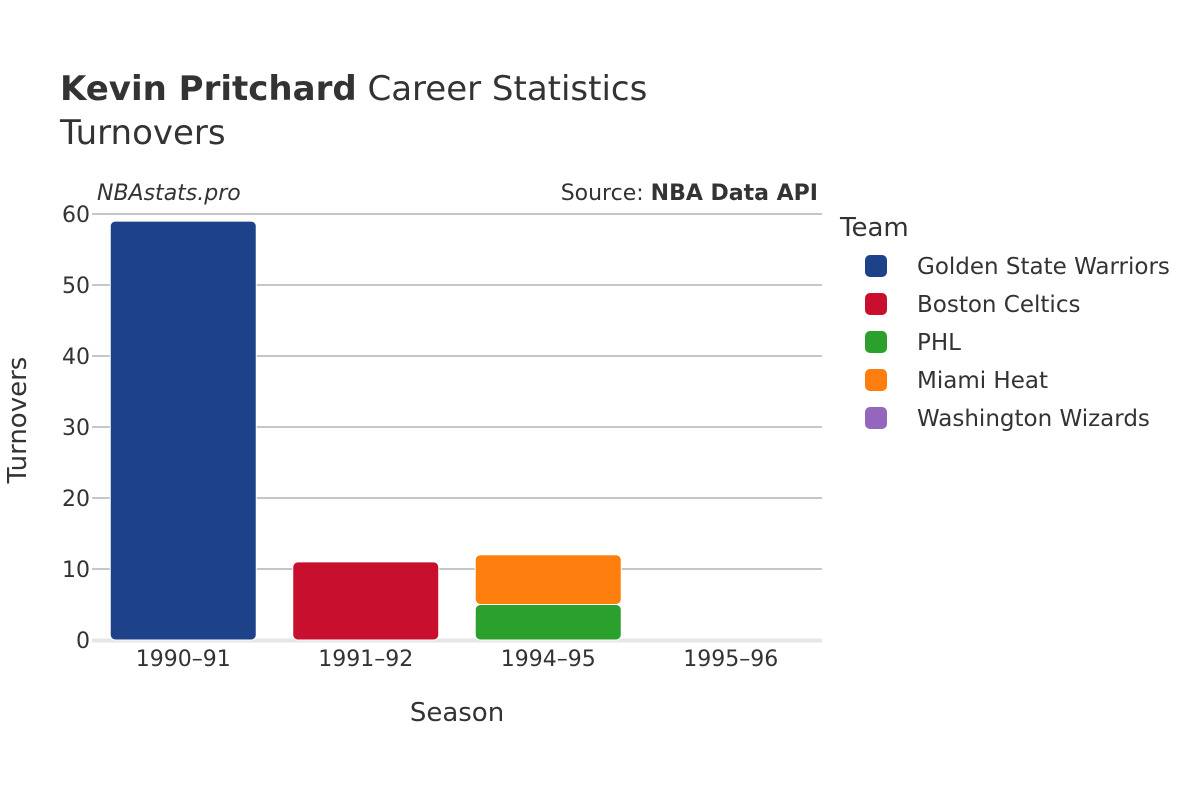 This screenshot has width=1200, height=800. I want to click on legend-label: Boston Celtics, so click(998, 305).